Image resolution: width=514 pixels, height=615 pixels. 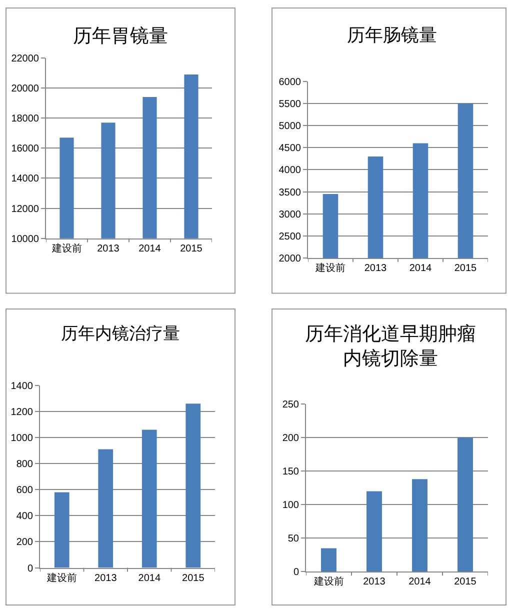 What do you see at coordinates (392, 35) in the screenshot?
I see `chart-title: 历年肠镜量` at bounding box center [392, 35].